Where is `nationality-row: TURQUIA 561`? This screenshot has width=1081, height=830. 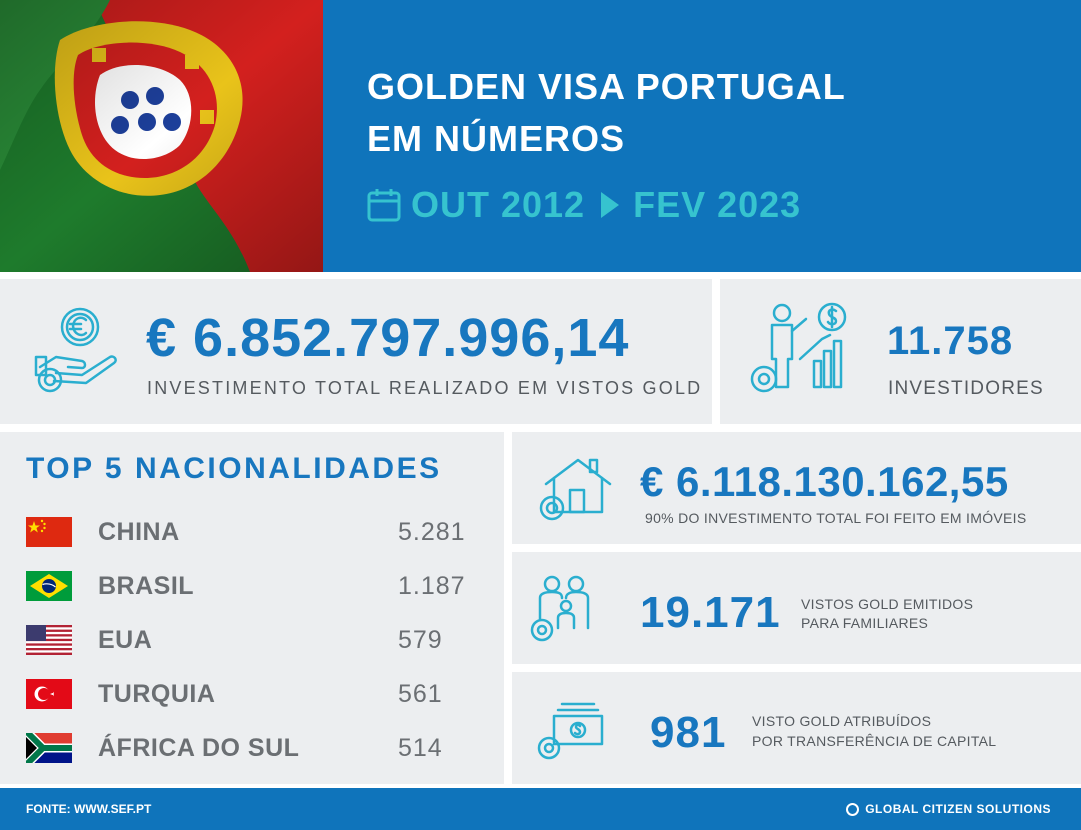 nationality-row: TURQUIA 561 is located at coordinates (246, 694).